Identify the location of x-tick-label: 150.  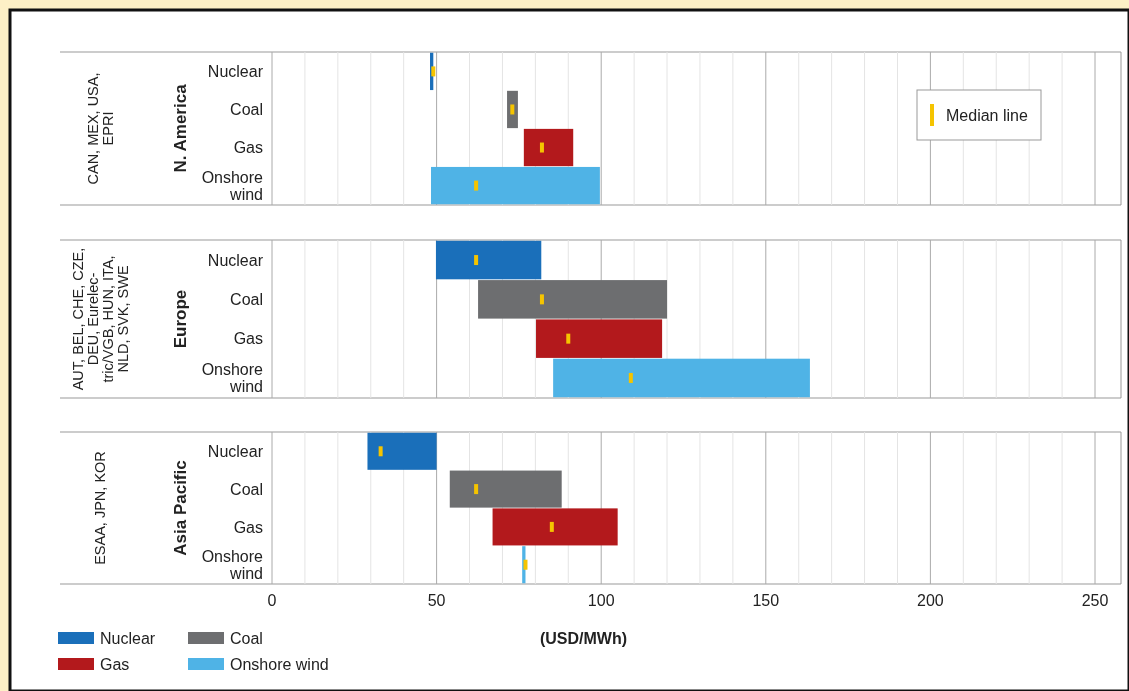
(766, 600).